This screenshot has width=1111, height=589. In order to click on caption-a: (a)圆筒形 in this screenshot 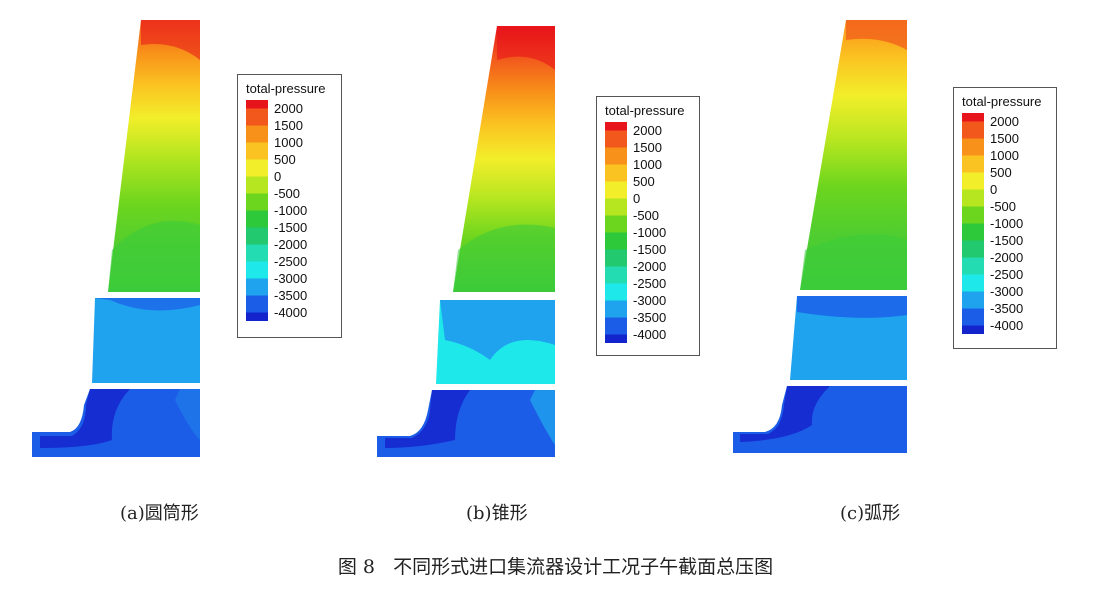, I will do `click(159, 513)`.